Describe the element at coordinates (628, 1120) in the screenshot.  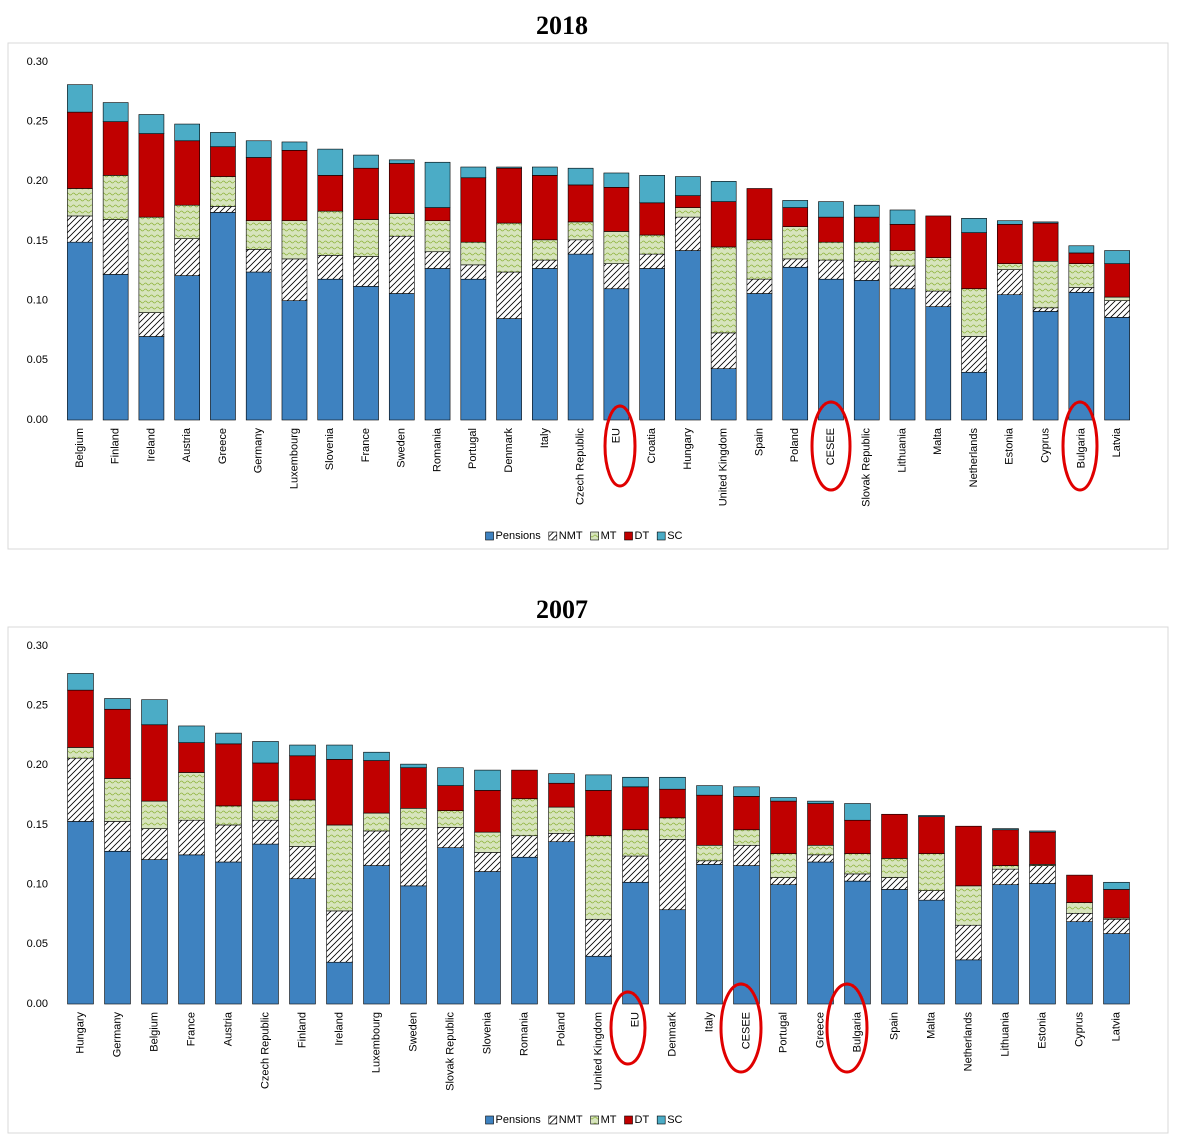
I see `legend-swatch` at that location.